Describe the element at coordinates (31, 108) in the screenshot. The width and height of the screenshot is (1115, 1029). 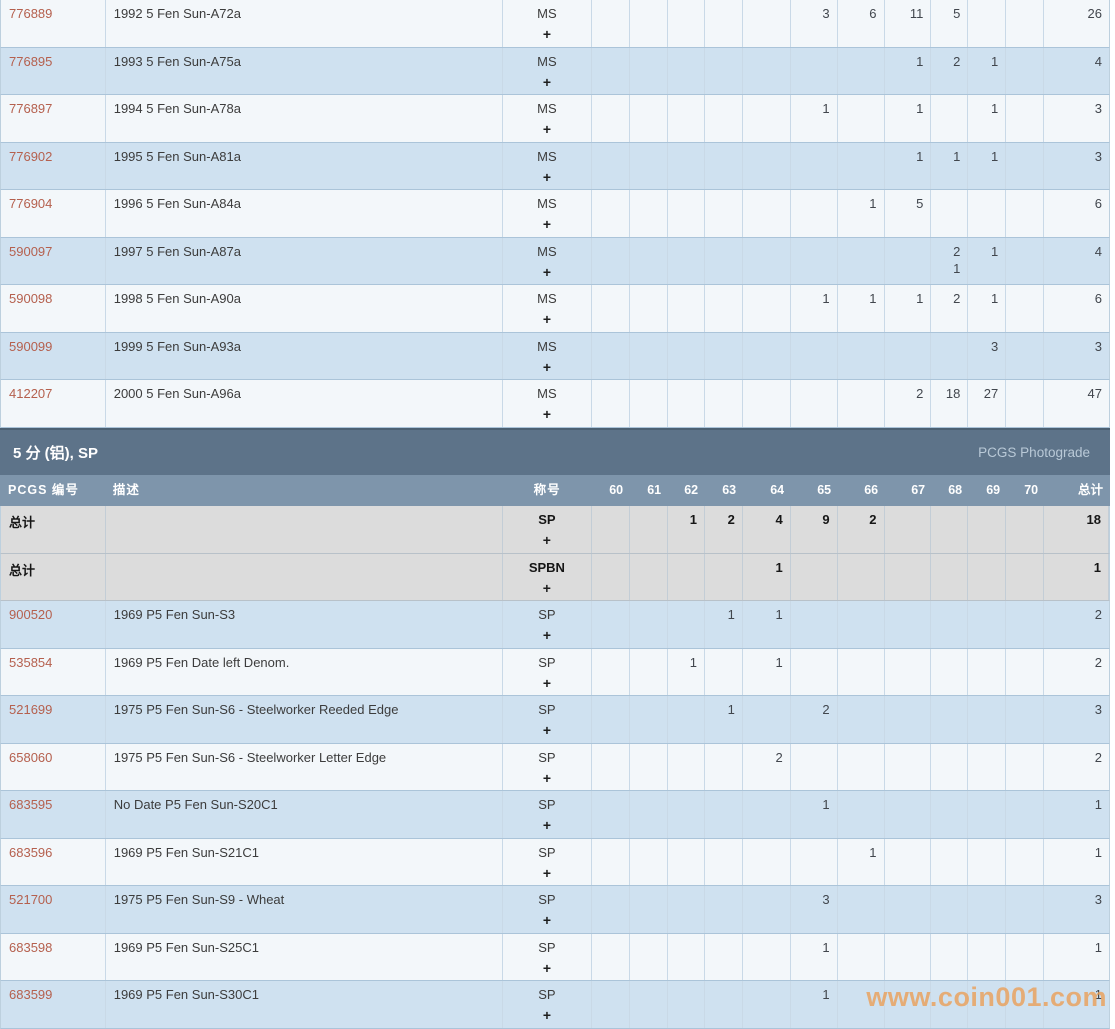
I see `pcgs-number-link: 776897` at that location.